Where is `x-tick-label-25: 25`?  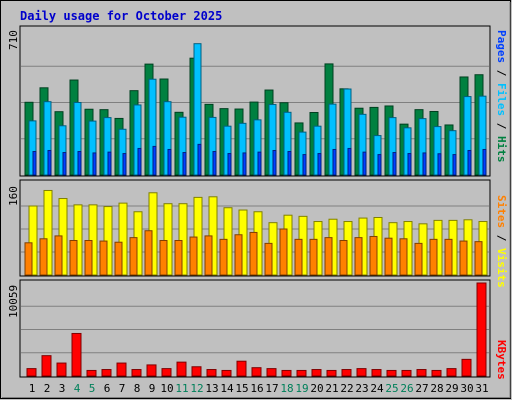 x-tick-label-25: 25 is located at coordinates (391, 388).